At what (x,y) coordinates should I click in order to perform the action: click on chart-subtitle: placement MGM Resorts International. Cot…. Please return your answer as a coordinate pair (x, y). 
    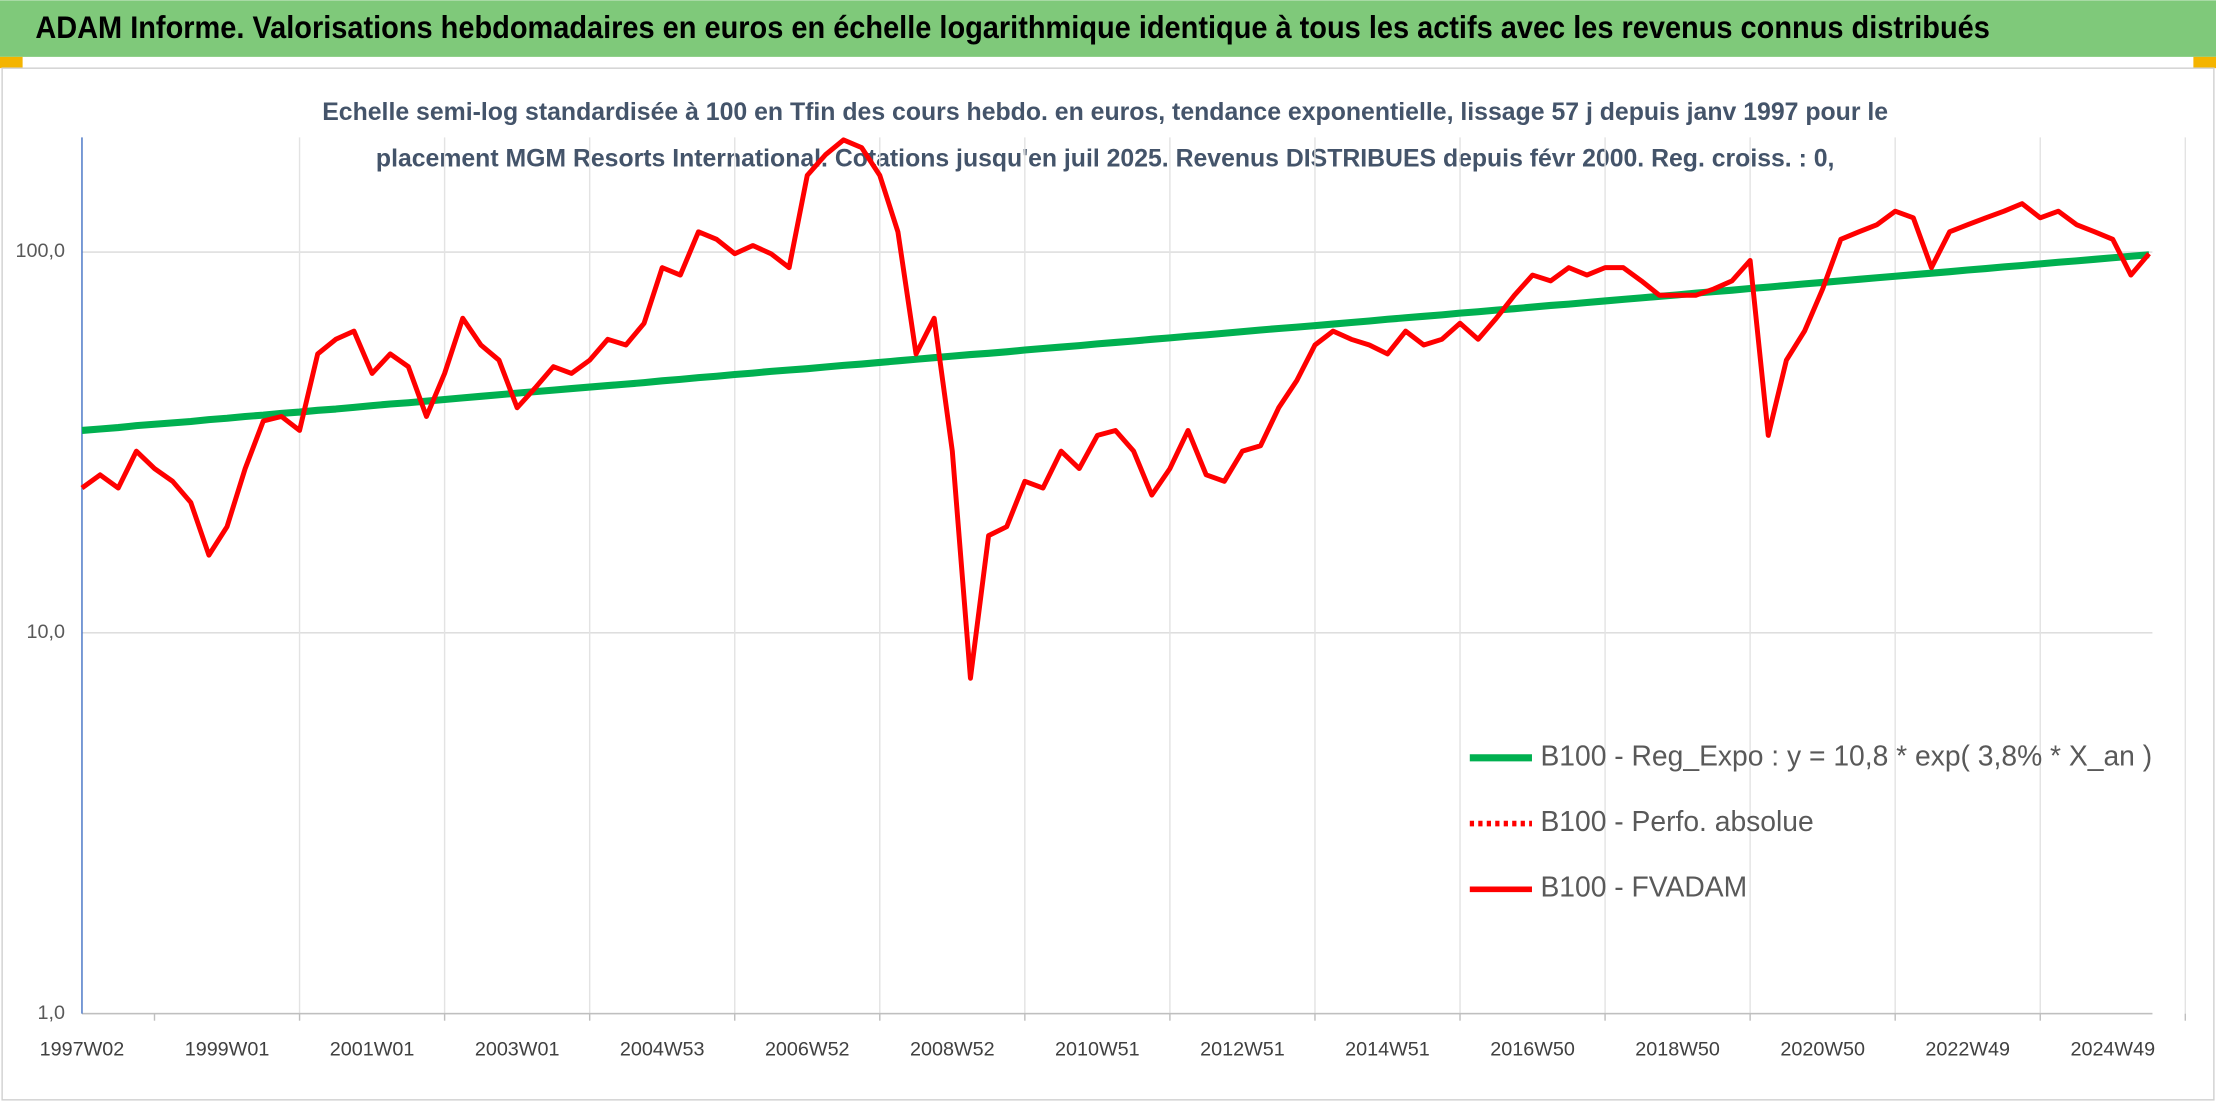
    Looking at the image, I should click on (1105, 159).